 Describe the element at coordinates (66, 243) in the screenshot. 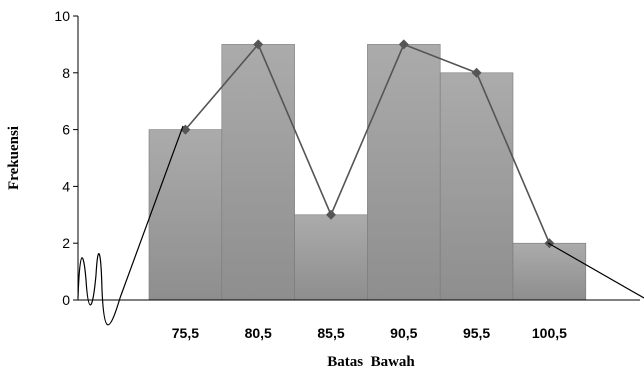

I see `y-tick-label: 2` at that location.